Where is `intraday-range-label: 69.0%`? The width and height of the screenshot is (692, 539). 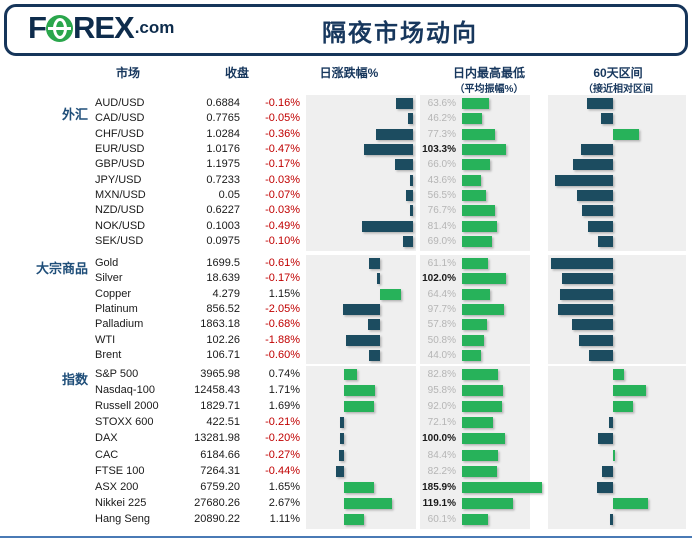
intraday-range-label: 69.0% is located at coordinates (441, 242).